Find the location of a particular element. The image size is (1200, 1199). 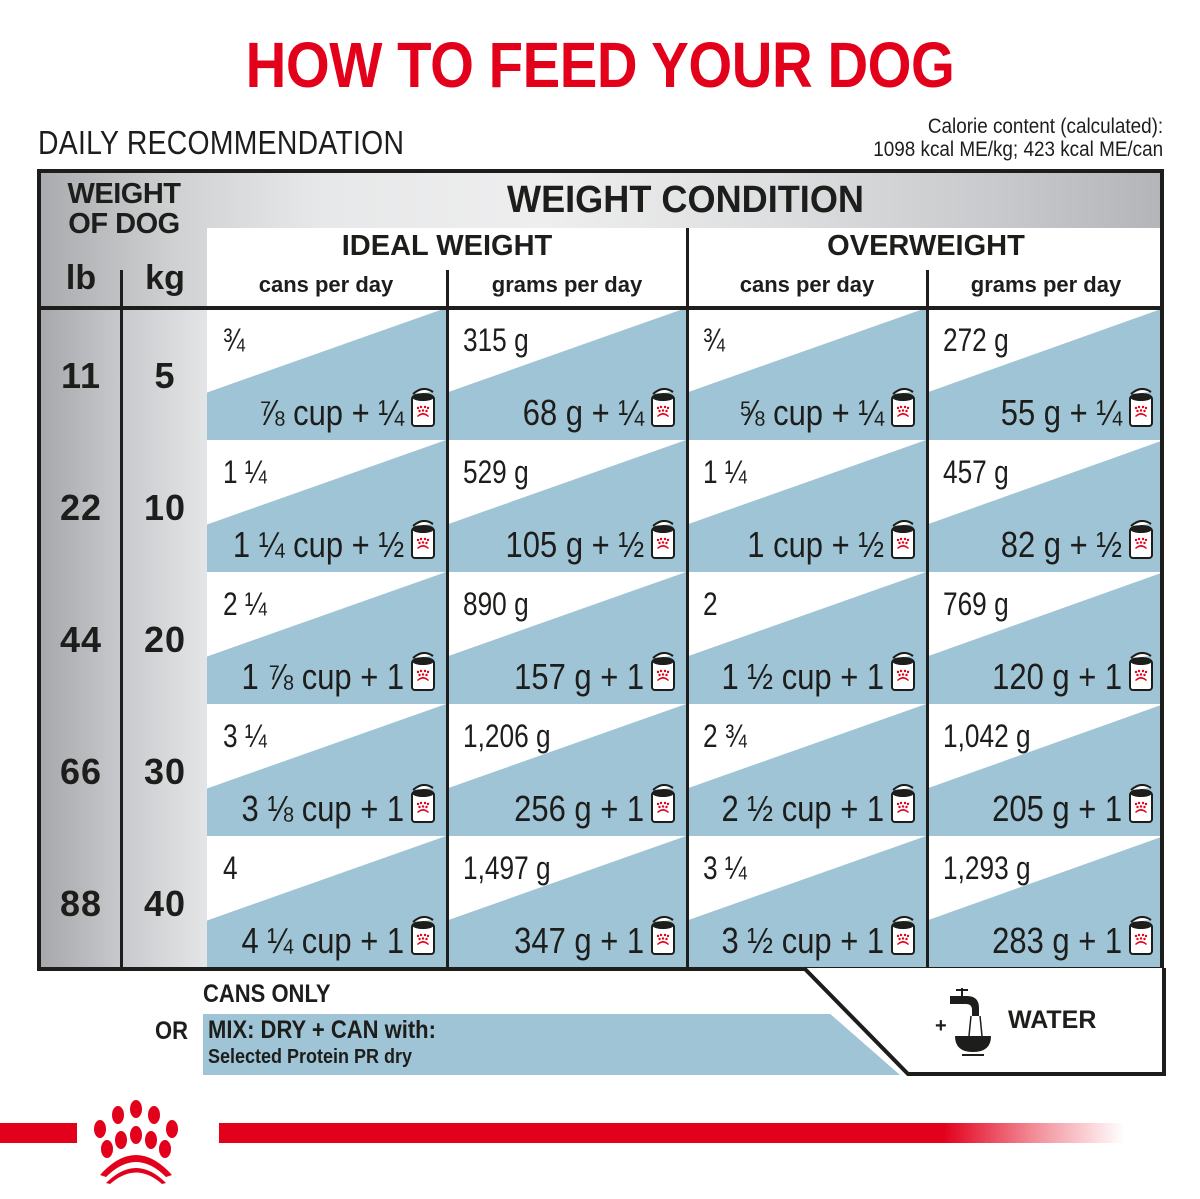

lb-kg-divider is located at coordinates (121, 636).